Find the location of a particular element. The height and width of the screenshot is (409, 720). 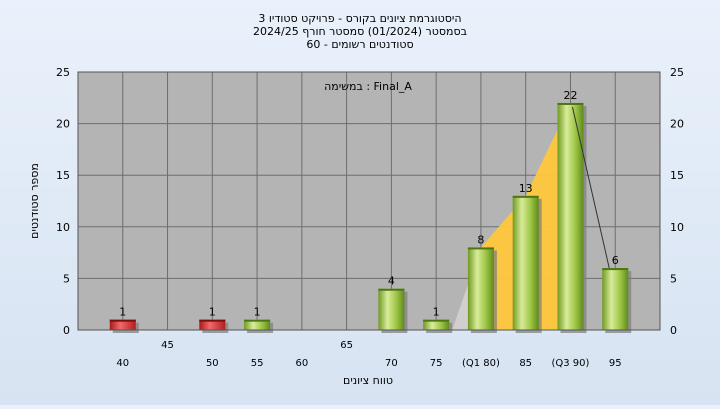

y-tick-label-left: 10 is located at coordinates (63, 227).